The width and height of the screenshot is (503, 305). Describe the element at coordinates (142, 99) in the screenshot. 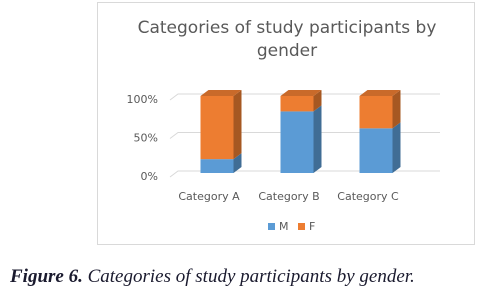

I see `y-tick-label: 100%` at that location.